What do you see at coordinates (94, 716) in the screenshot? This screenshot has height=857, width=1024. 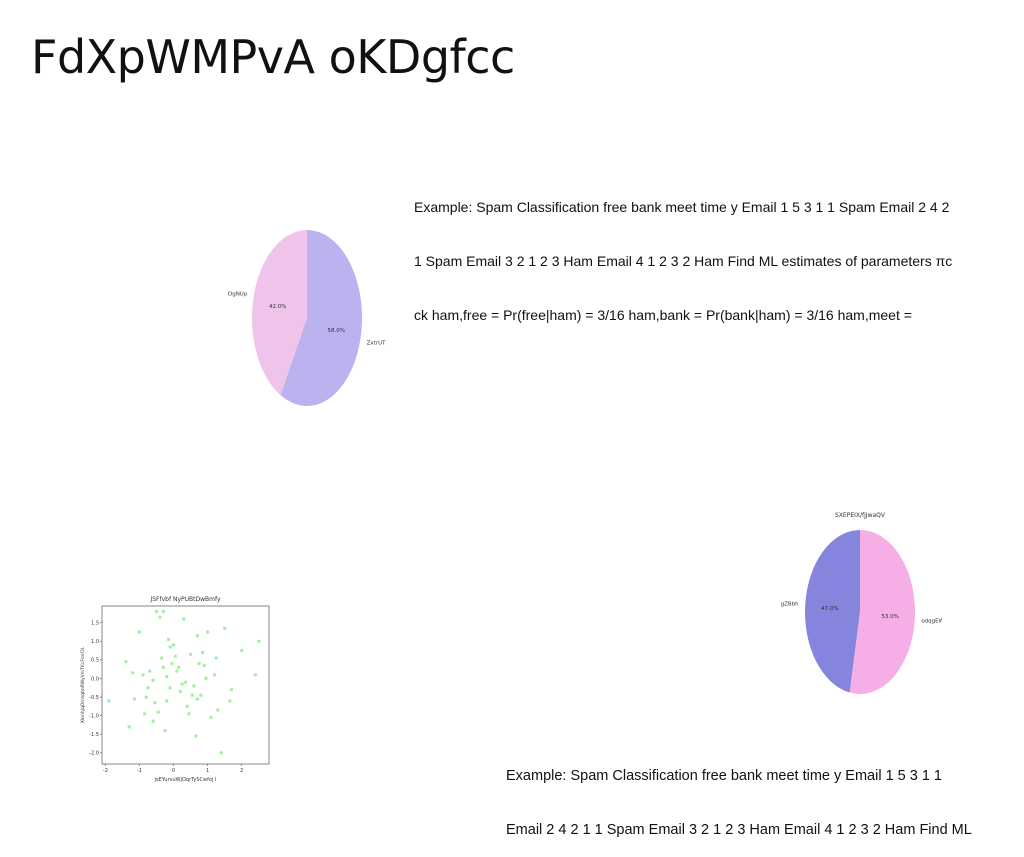 I see `y-tick-label: -1.0` at bounding box center [94, 716].